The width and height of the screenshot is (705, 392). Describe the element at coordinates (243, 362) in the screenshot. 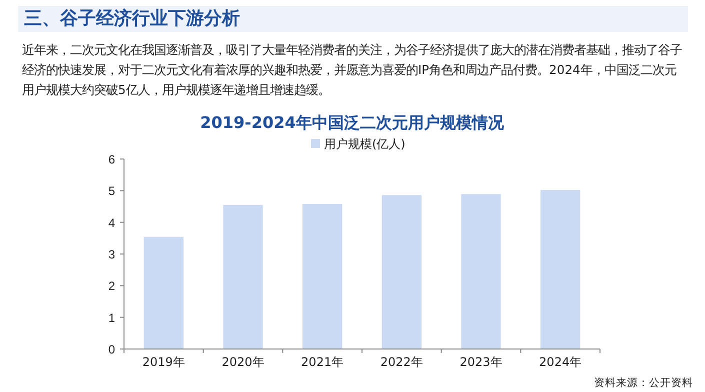

I see `x-tick-label: 2020年` at that location.